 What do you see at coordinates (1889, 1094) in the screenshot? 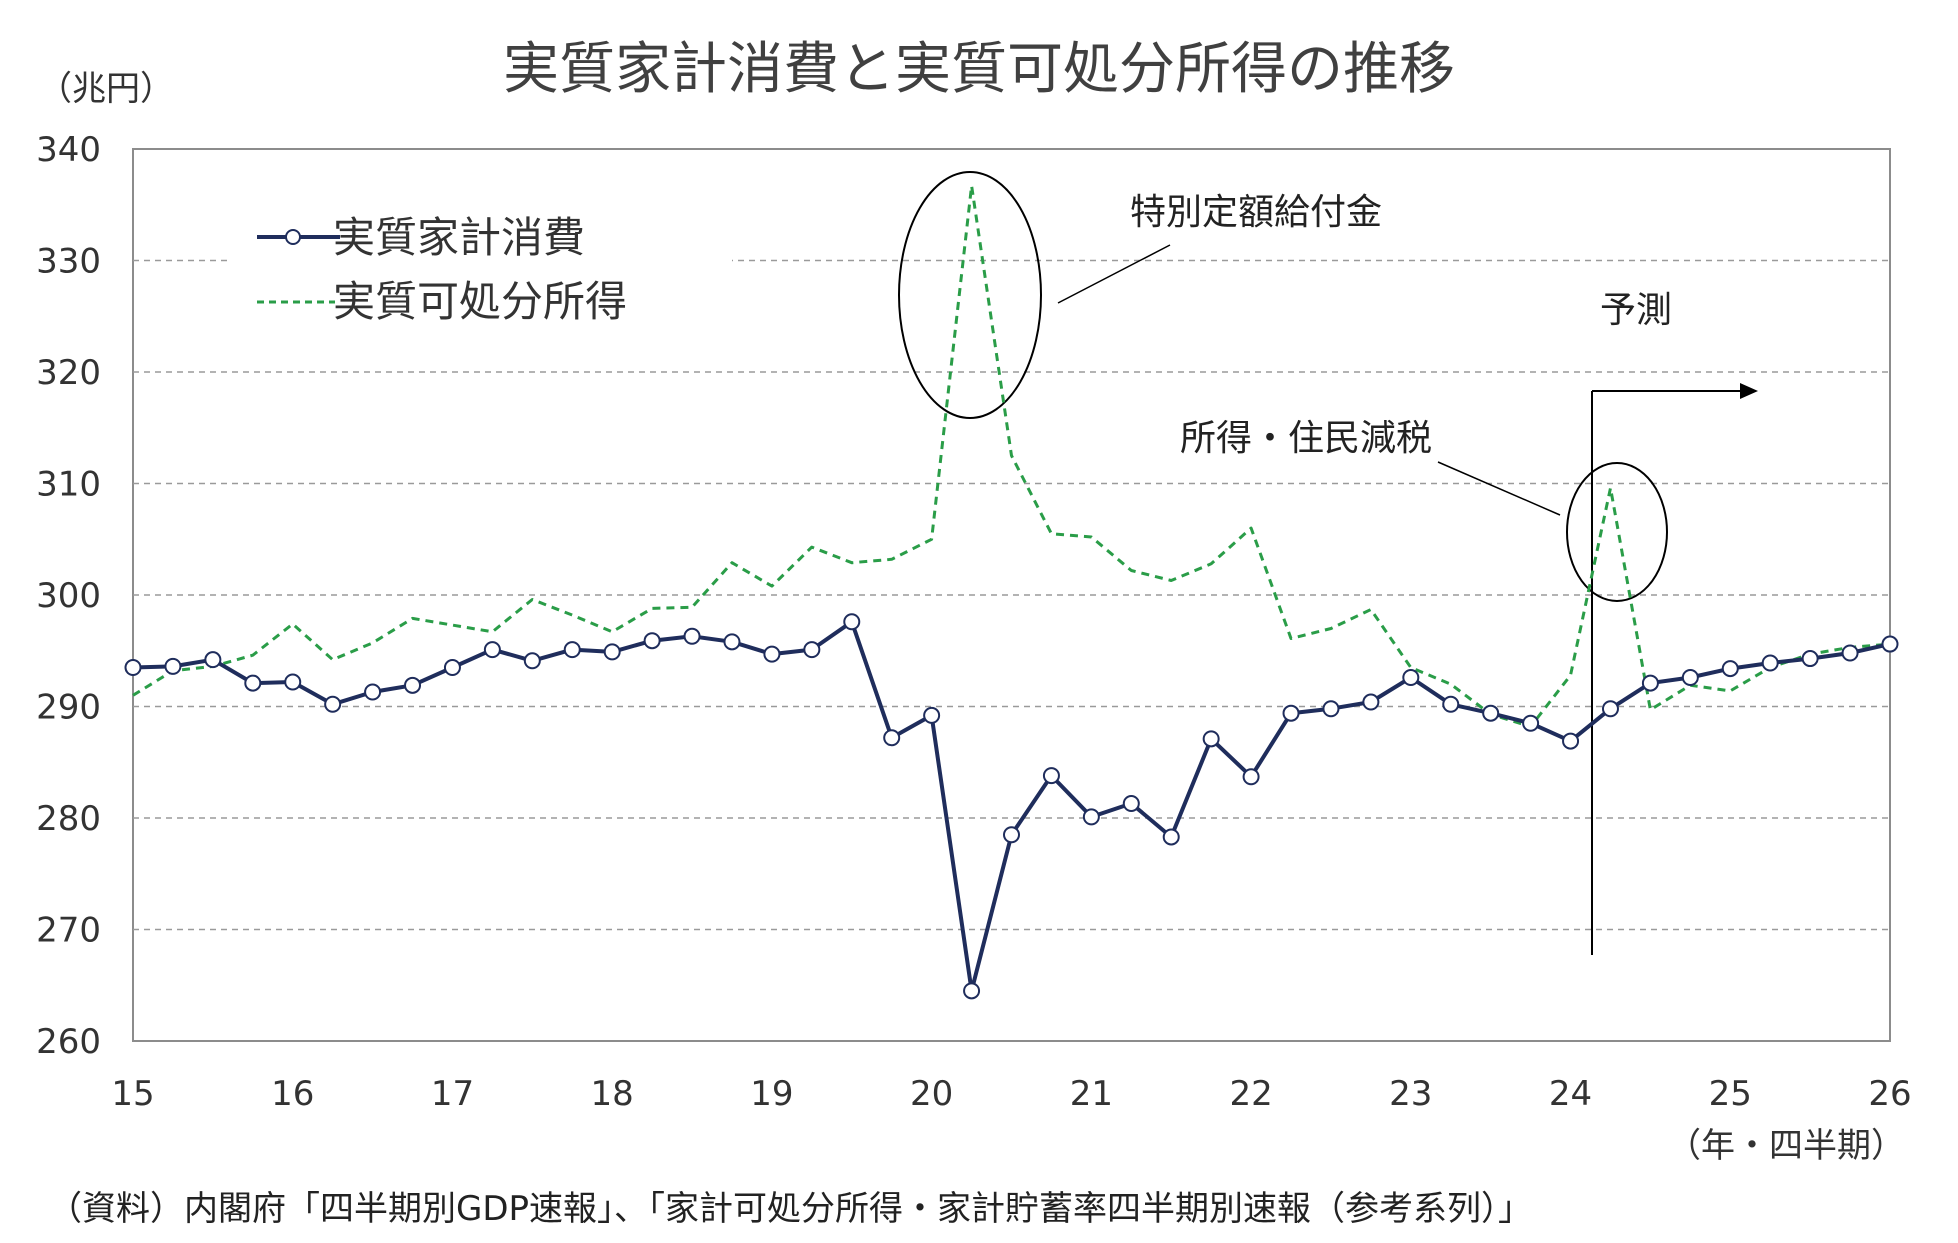
I see `x-tick-label: 26` at bounding box center [1889, 1094].